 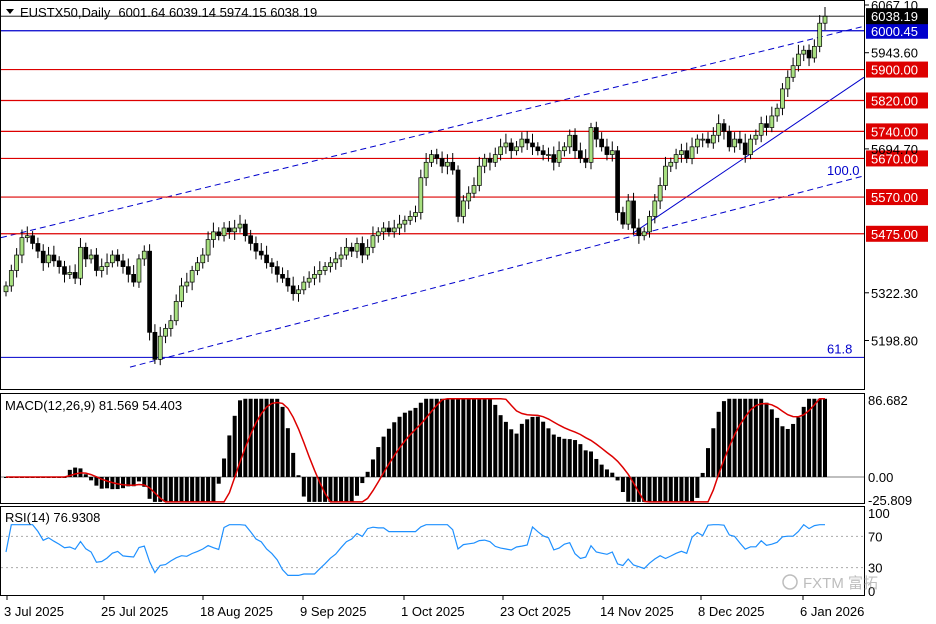 I want to click on level-tag-5670.00, so click(x=897, y=158).